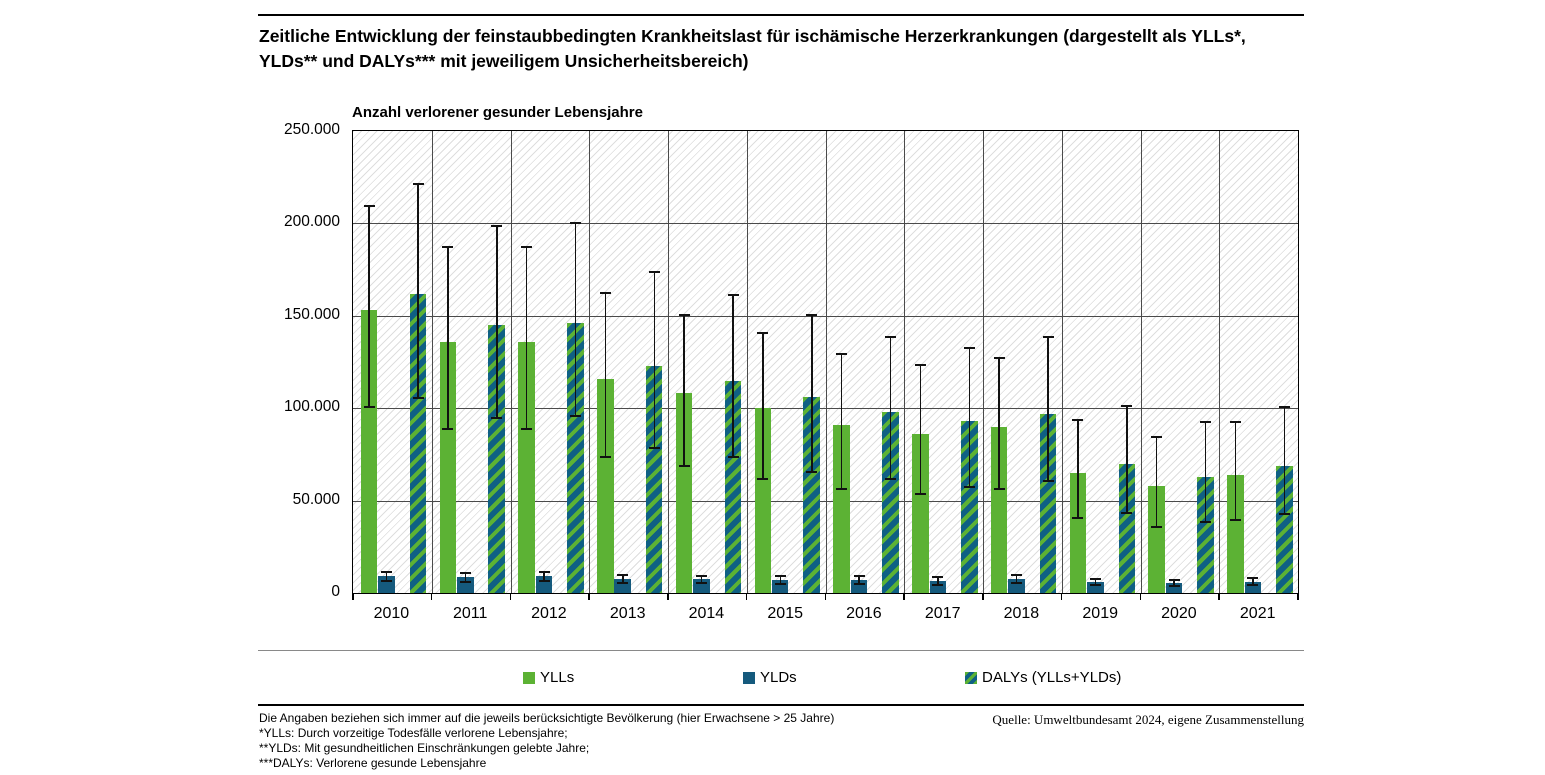  What do you see at coordinates (684, 493) in the screenshot?
I see `bar-ylls-2014` at bounding box center [684, 493].